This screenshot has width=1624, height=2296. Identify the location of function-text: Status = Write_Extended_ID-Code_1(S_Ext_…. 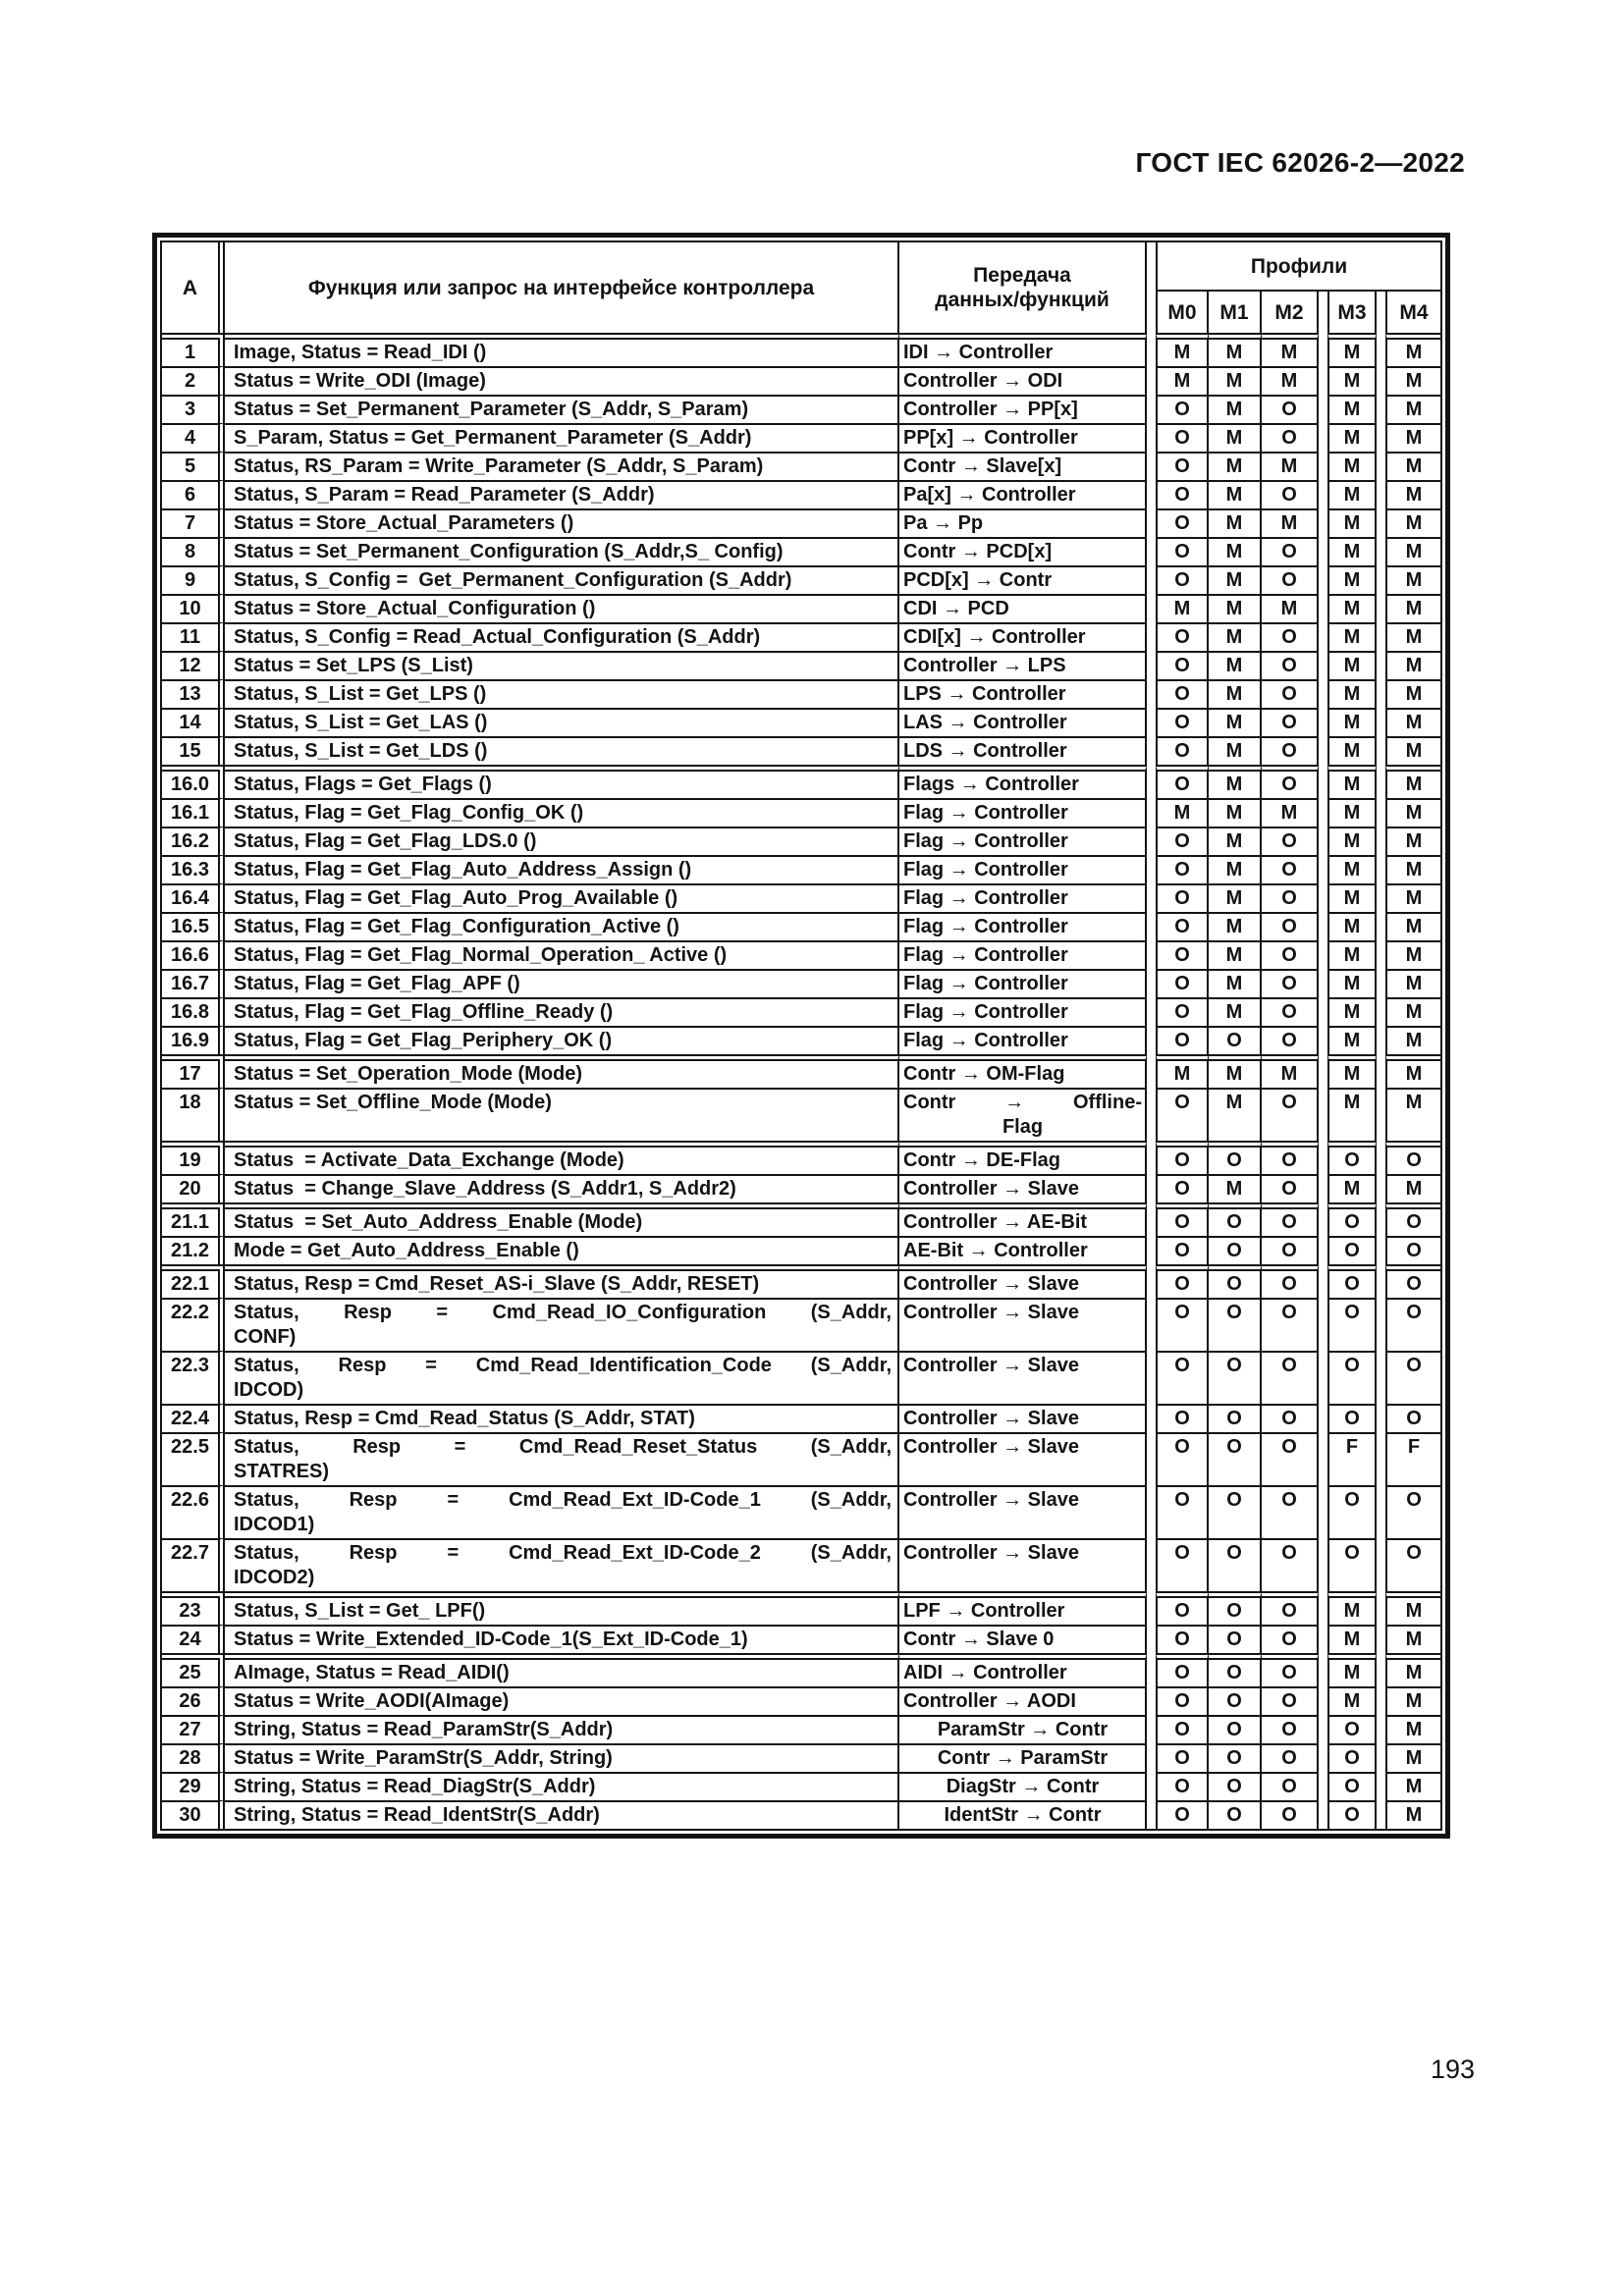
(491, 1639).